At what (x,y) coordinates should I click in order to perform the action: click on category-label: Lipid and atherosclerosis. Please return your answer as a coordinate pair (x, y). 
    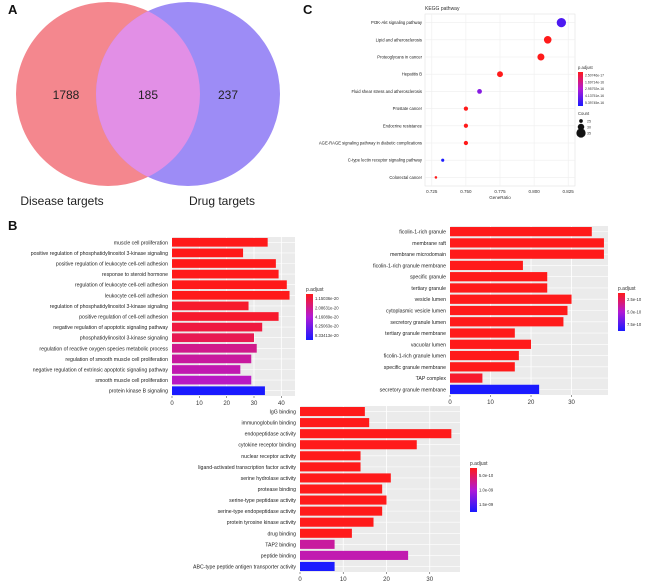
    Looking at the image, I should click on (399, 39).